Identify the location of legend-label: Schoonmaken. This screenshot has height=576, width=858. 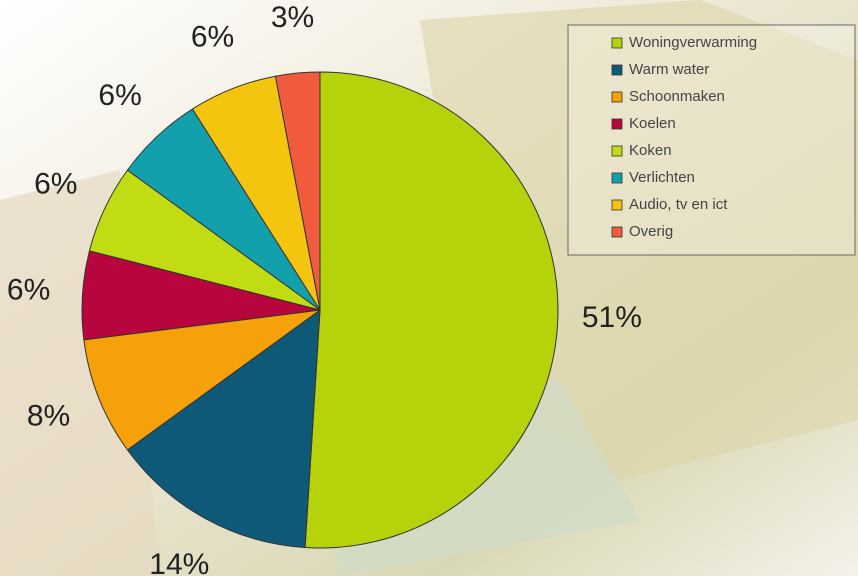
(677, 96).